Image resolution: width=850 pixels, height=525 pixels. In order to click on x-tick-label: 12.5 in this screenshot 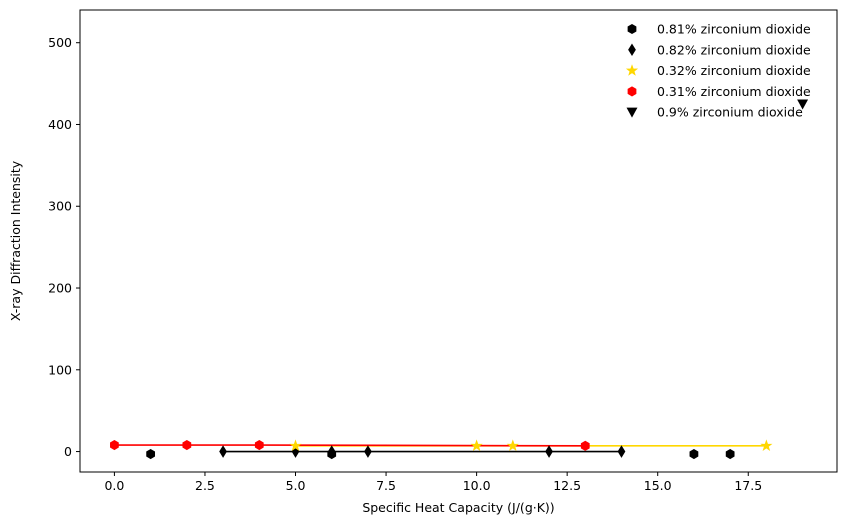, I will do `click(567, 485)`.